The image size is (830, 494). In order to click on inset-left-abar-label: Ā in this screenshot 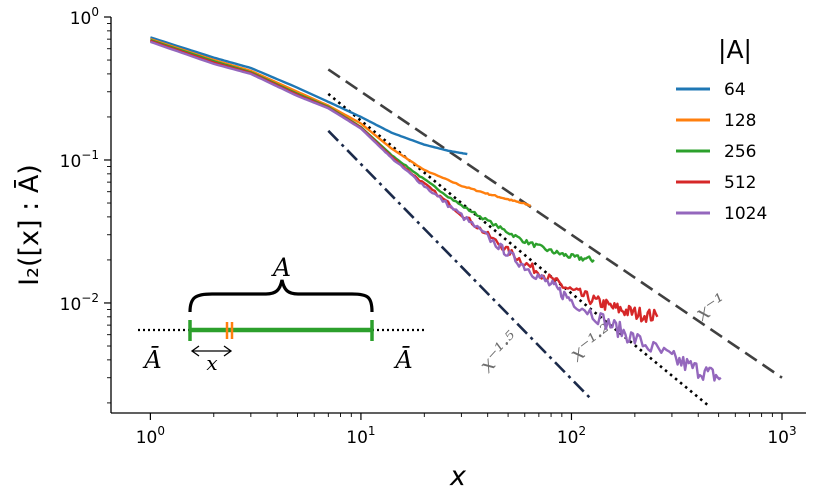, I will do `click(151, 360)`.